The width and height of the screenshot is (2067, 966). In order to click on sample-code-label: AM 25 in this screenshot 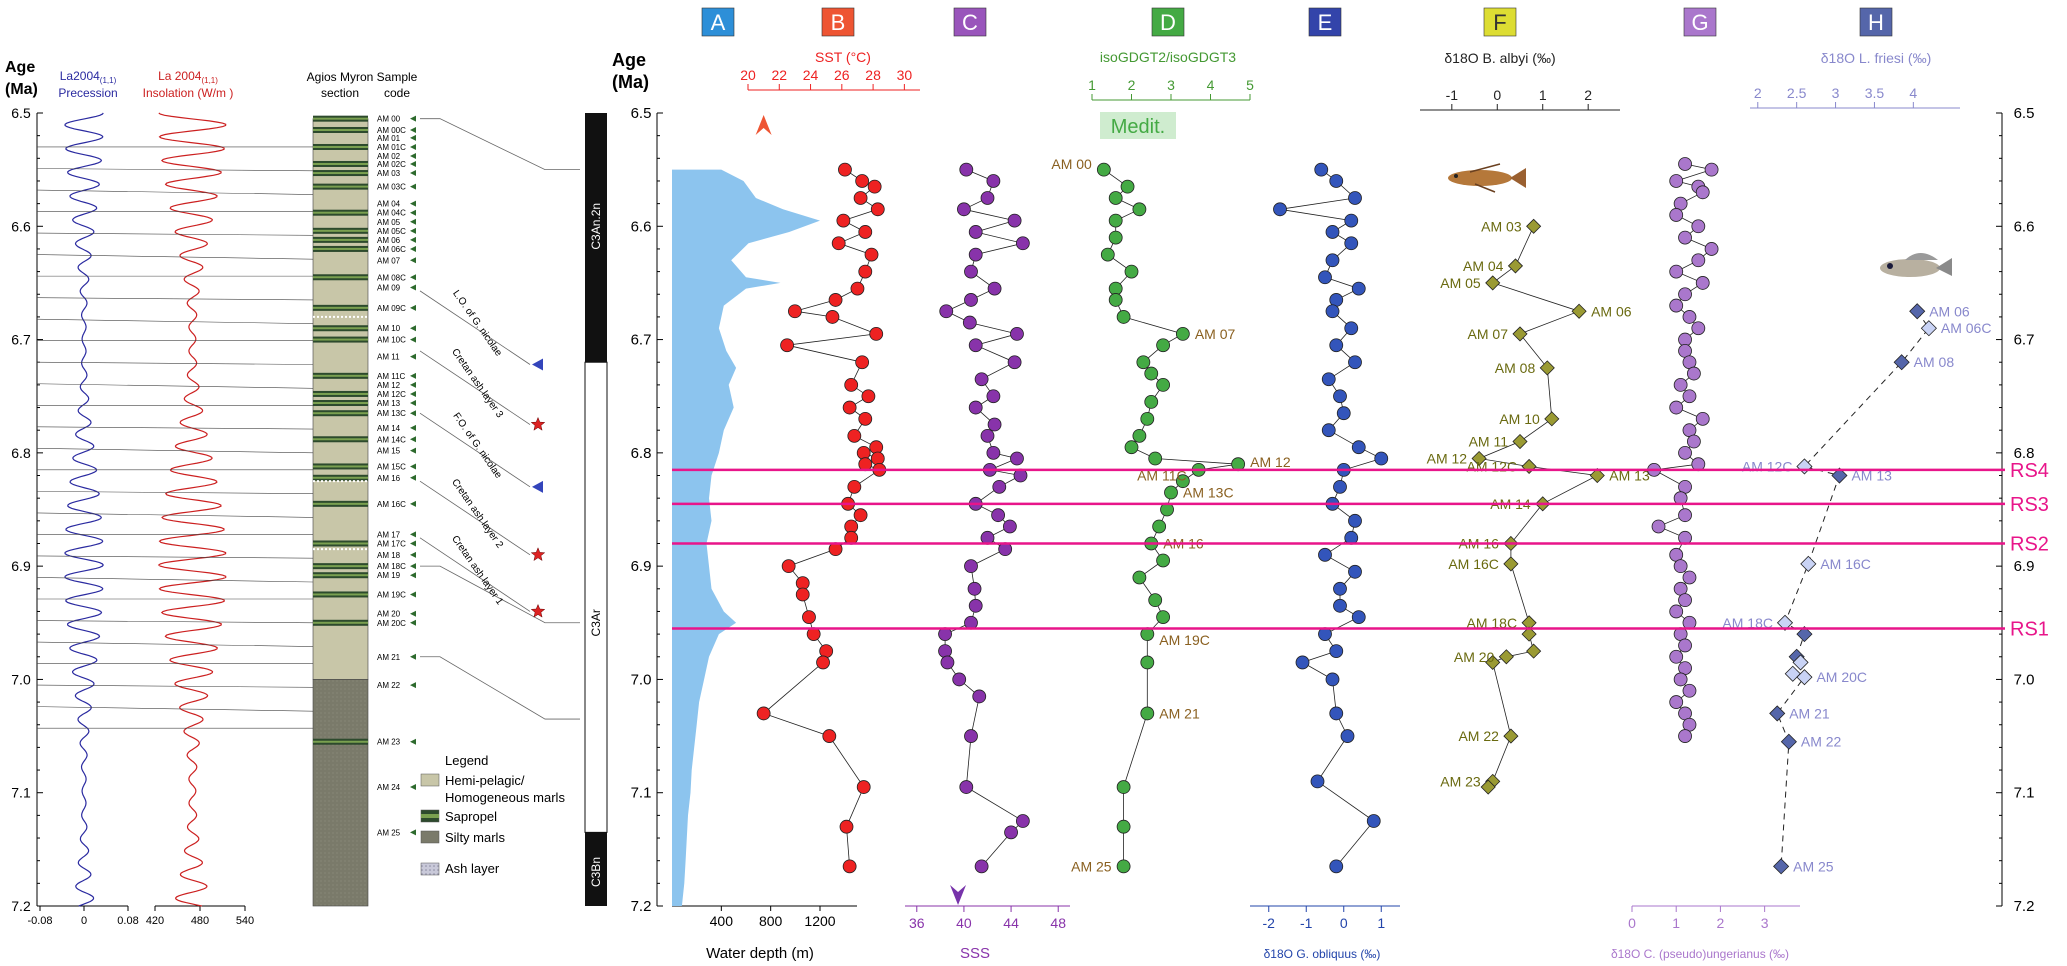, I will do `click(389, 832)`.